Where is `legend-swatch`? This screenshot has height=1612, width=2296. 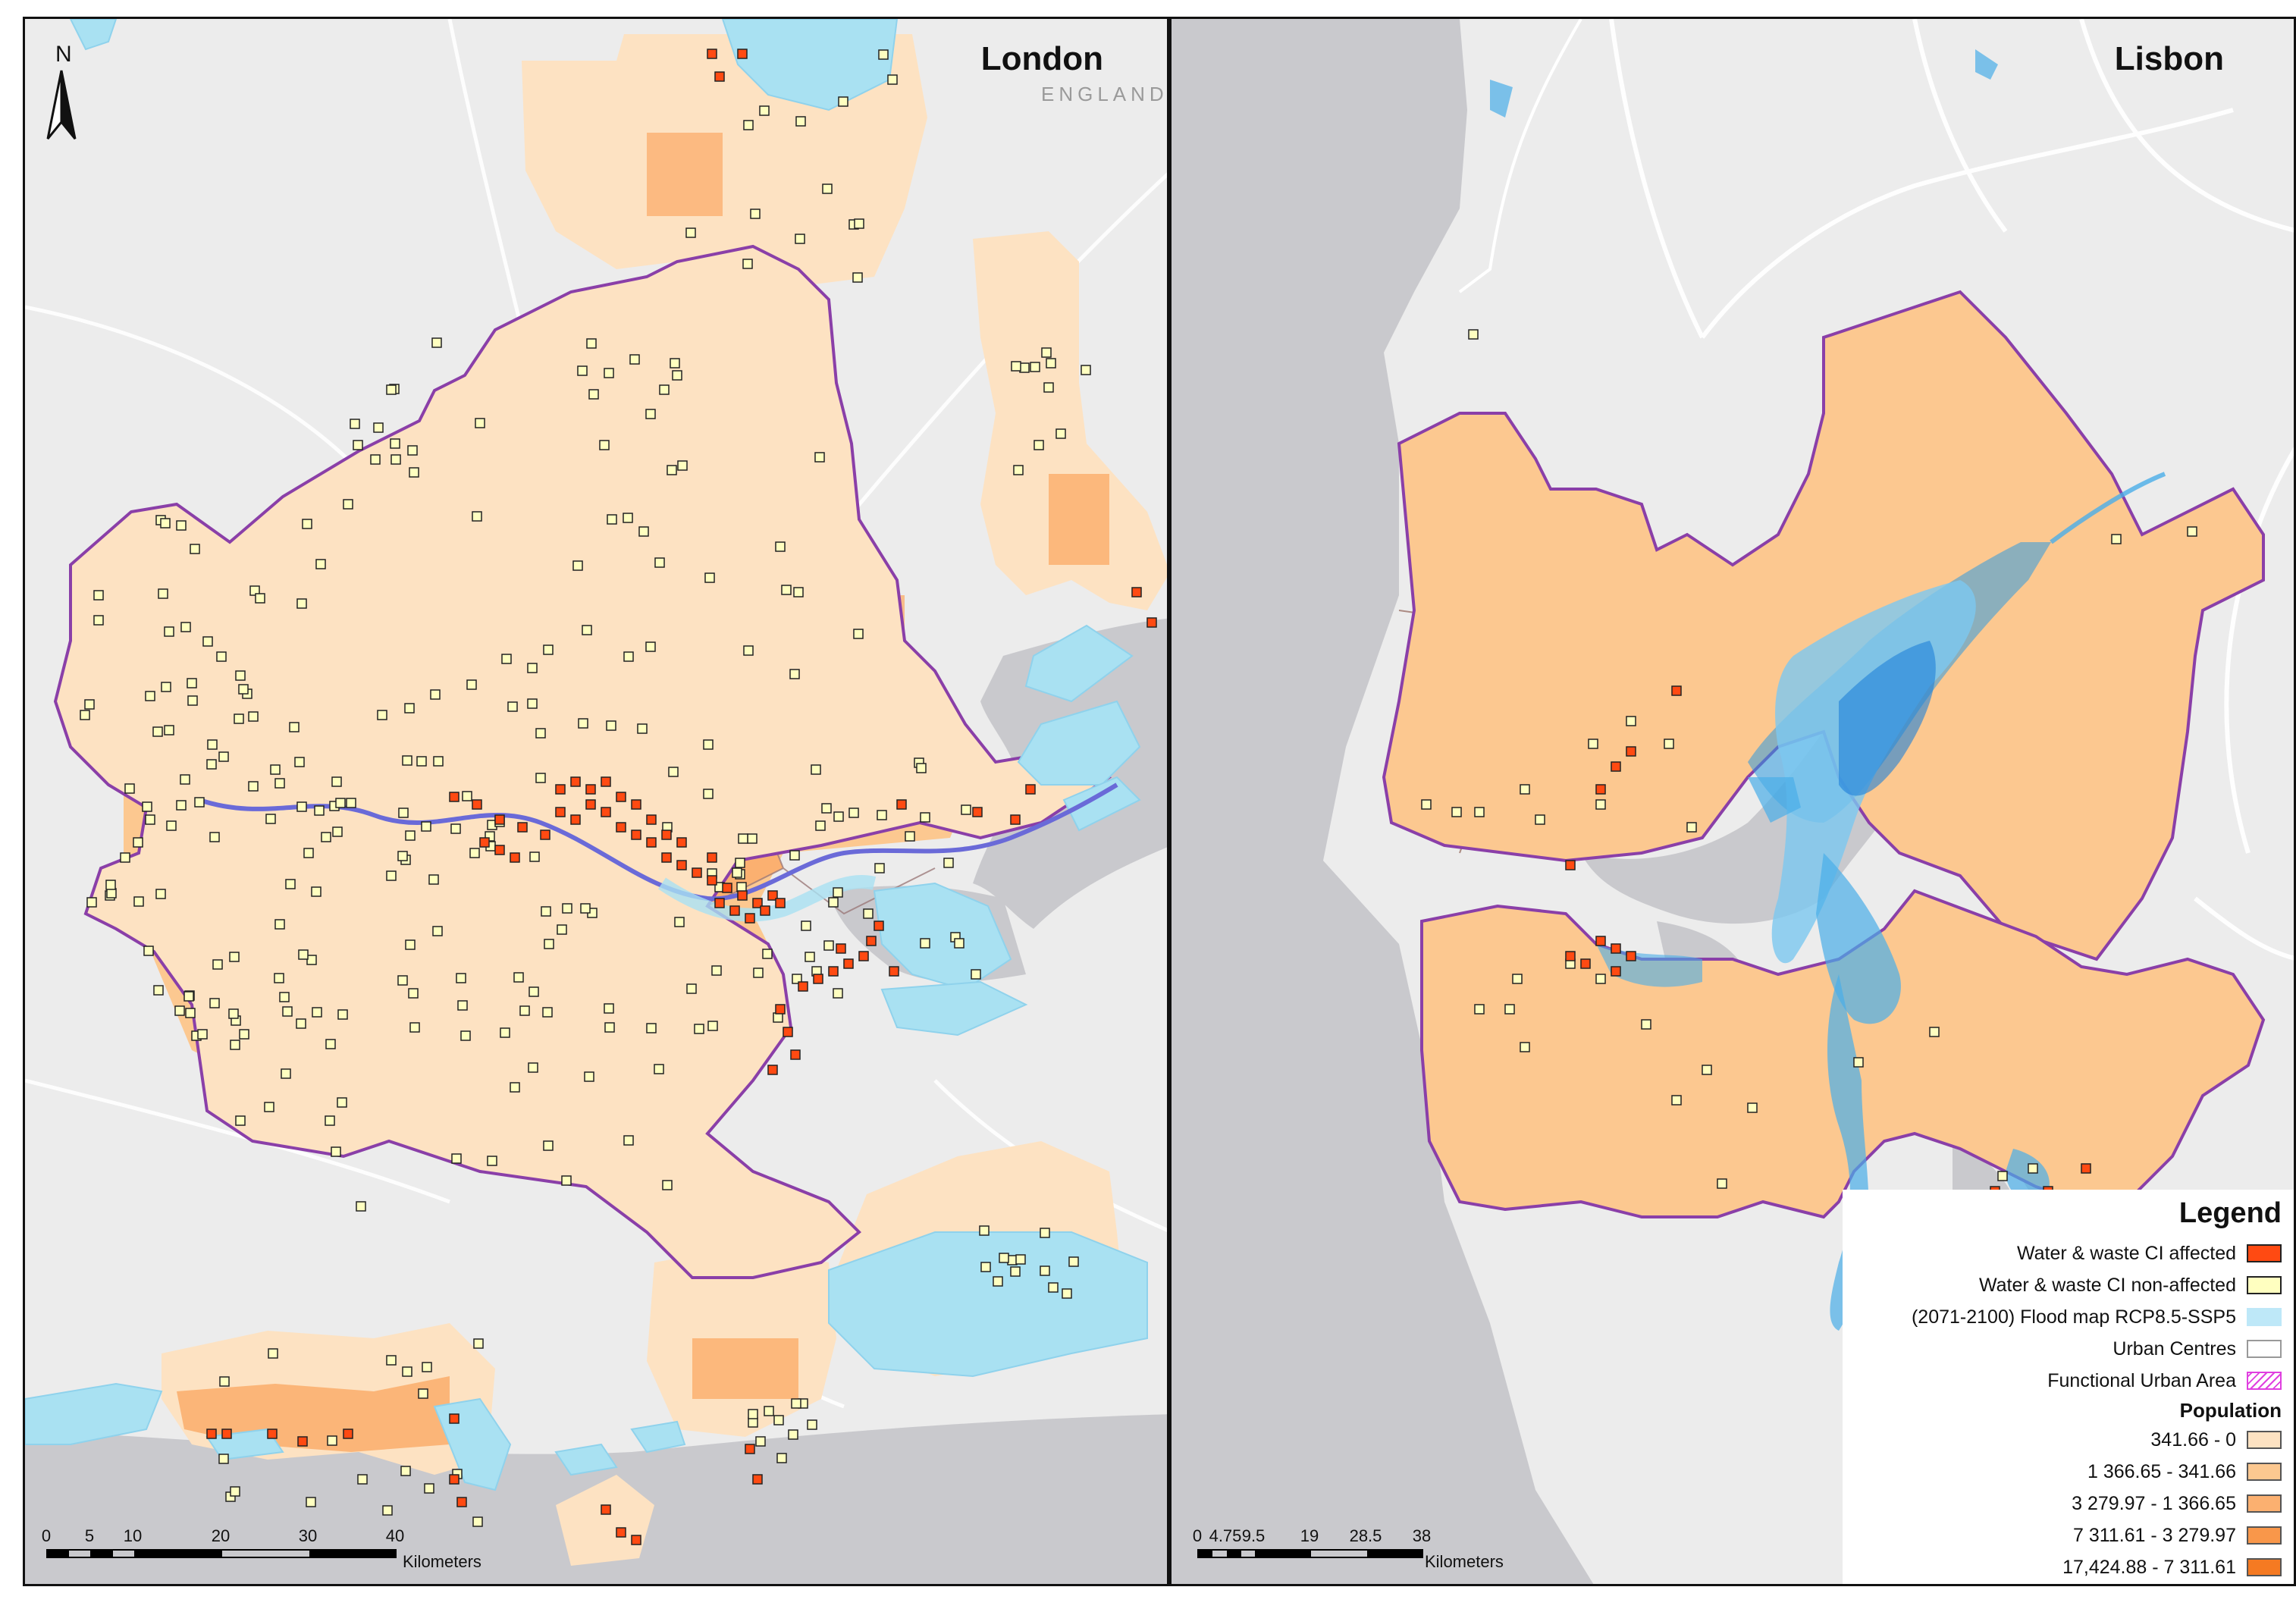 legend-swatch is located at coordinates (2264, 1317).